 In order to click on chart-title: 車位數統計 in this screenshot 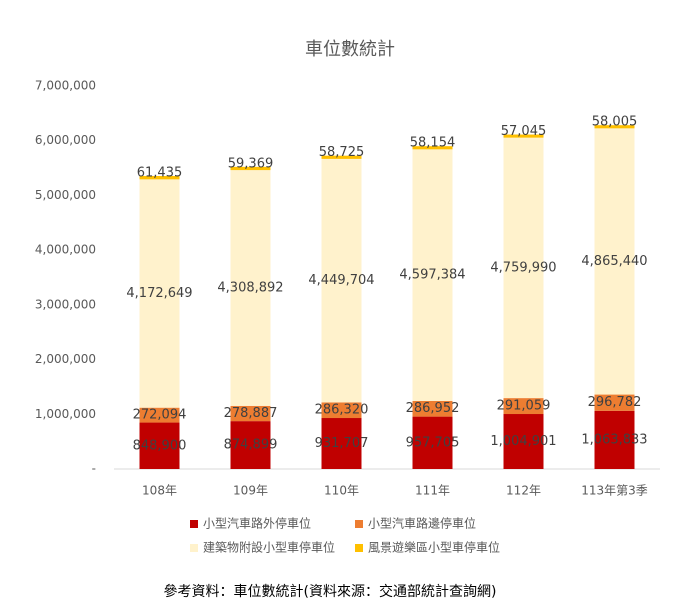, I will do `click(350, 49)`.